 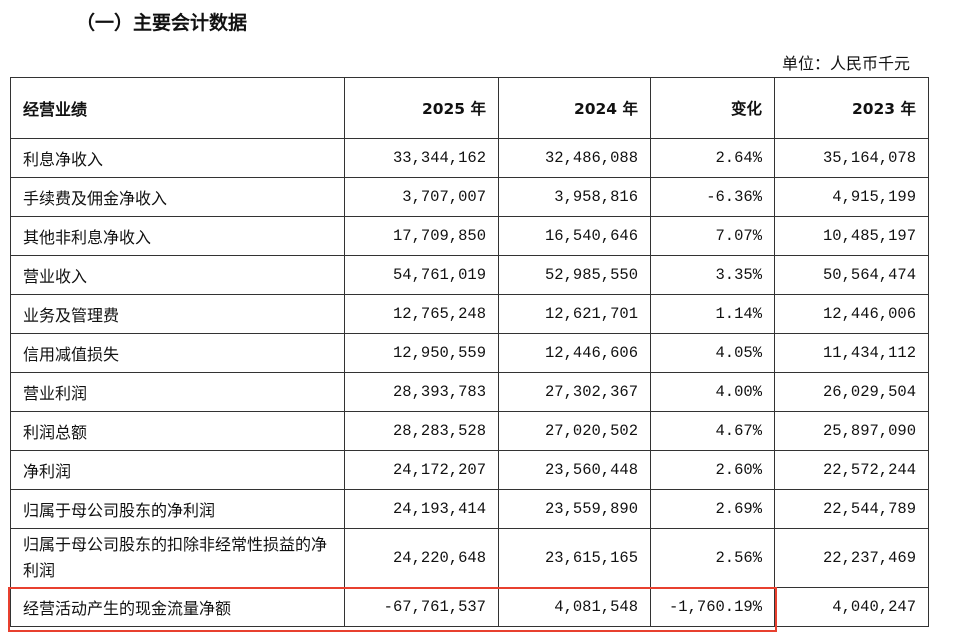 What do you see at coordinates (712, 607) in the screenshot?
I see `value-cell: -1,760.19%` at bounding box center [712, 607].